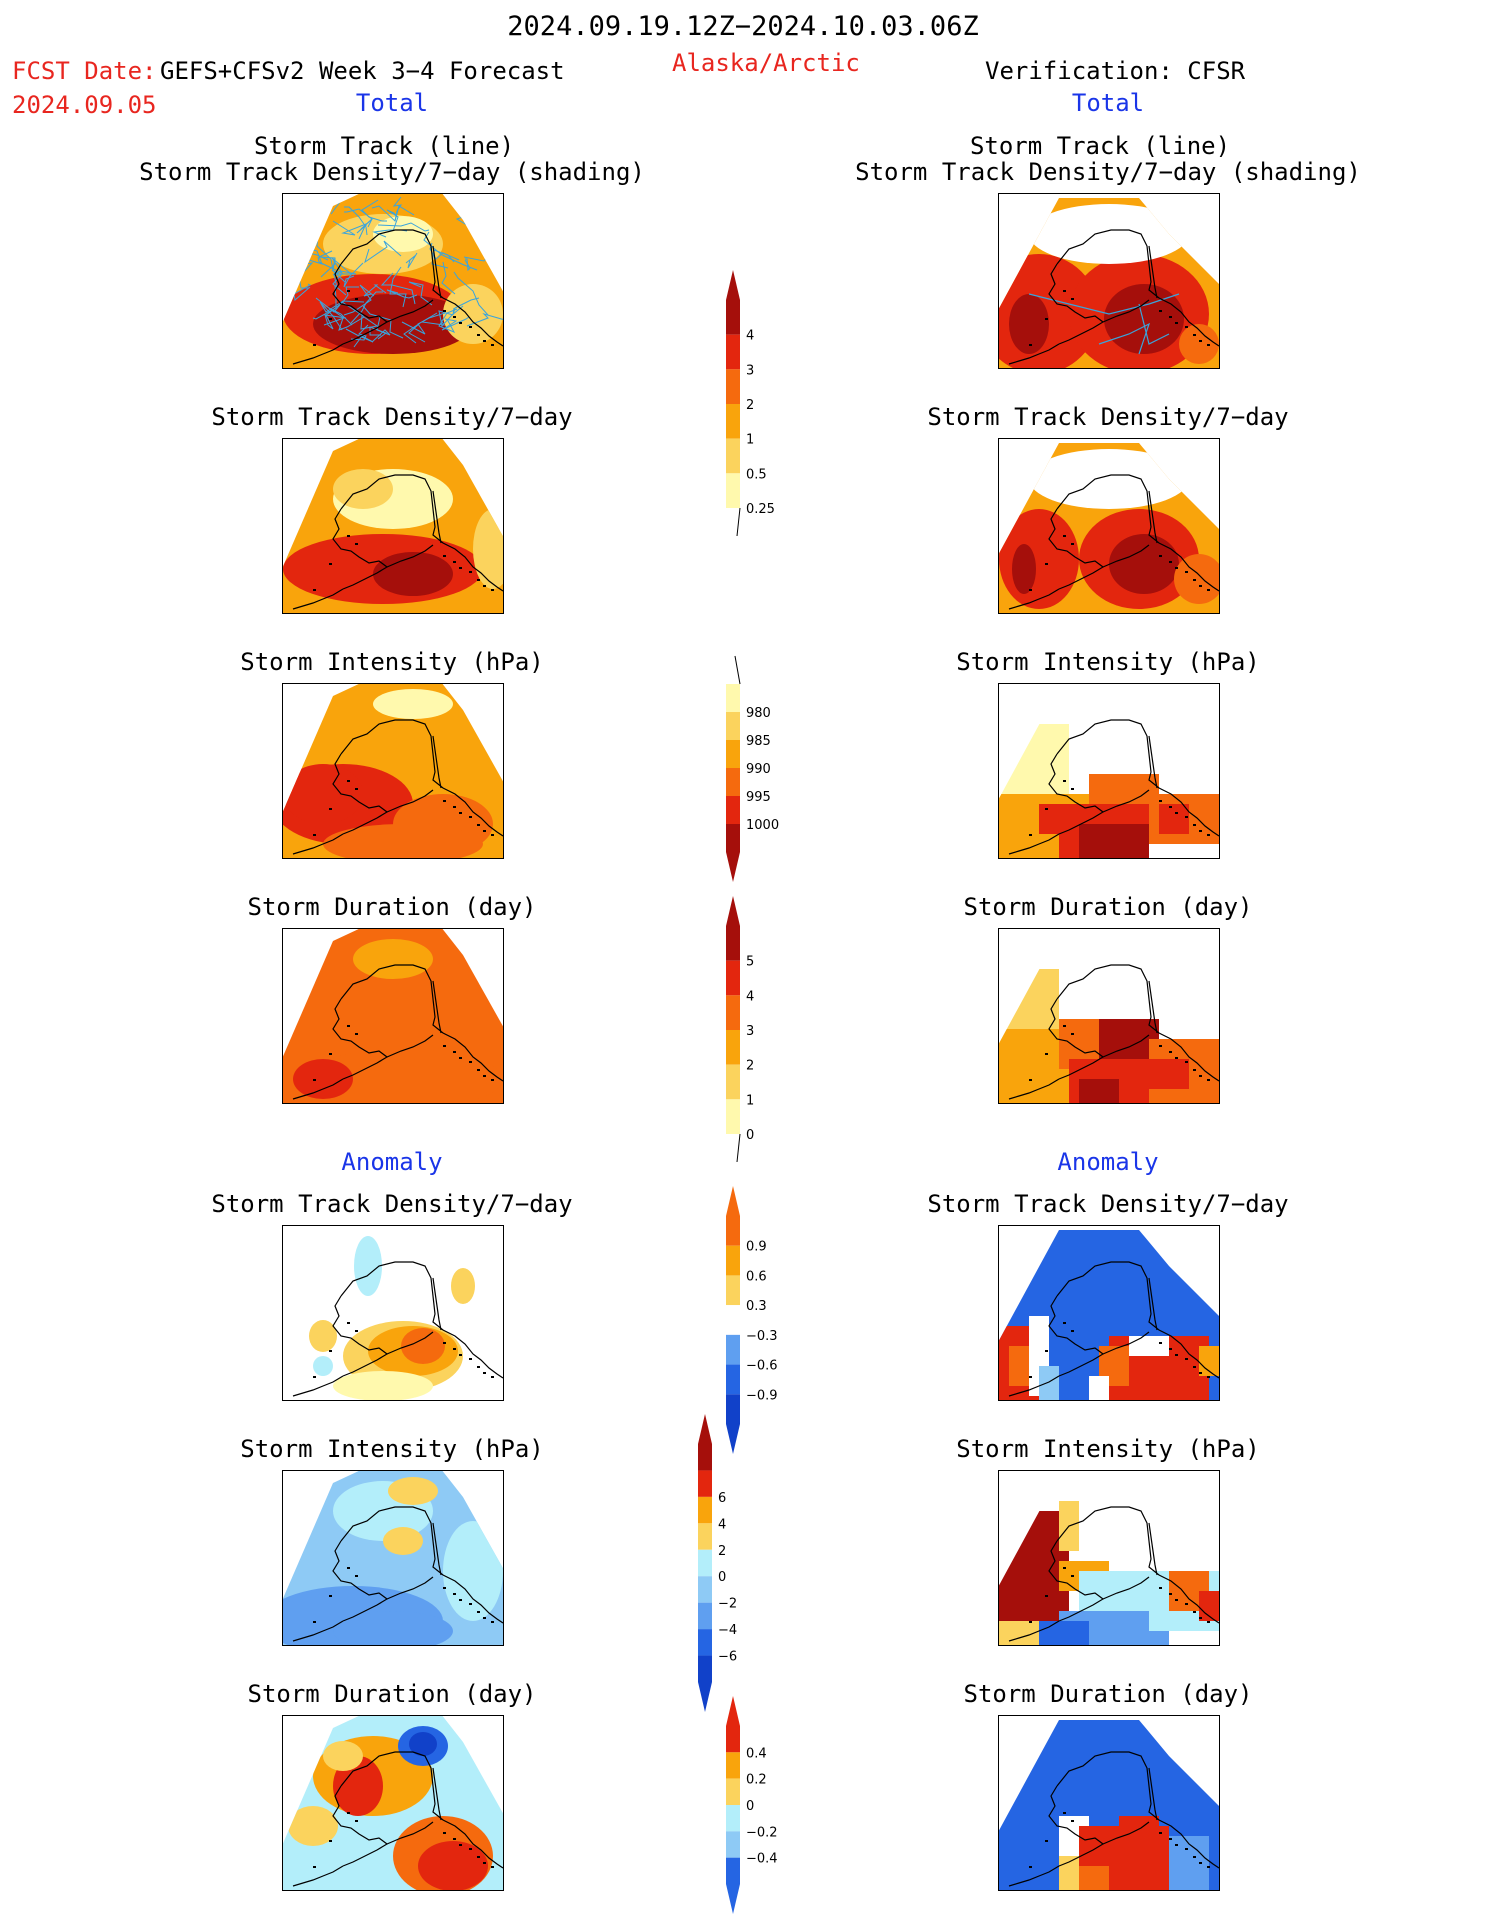 The width and height of the screenshot is (1487, 1925). I want to click on map-left-storm-track, so click(393, 281).